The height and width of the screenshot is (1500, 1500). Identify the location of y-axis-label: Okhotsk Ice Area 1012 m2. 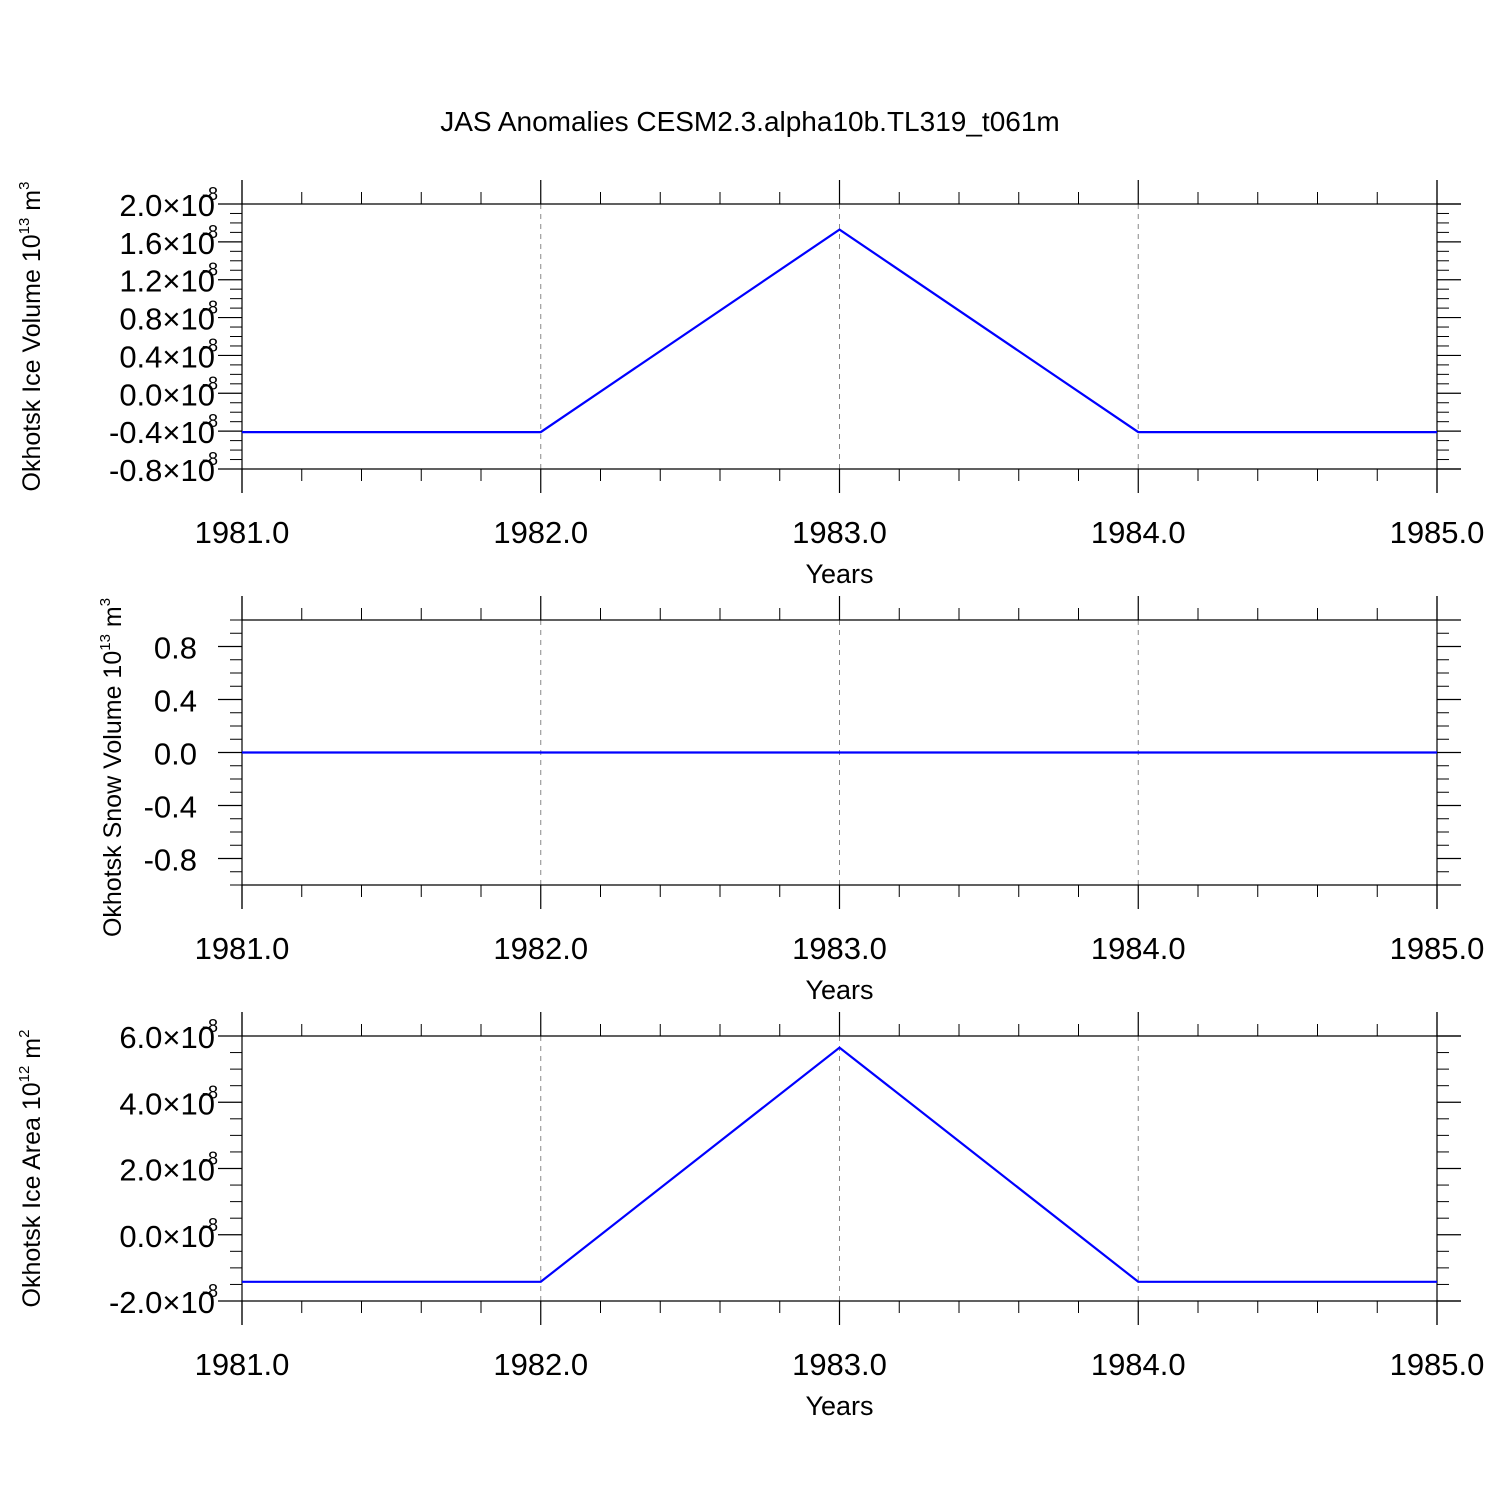
(31, 1169).